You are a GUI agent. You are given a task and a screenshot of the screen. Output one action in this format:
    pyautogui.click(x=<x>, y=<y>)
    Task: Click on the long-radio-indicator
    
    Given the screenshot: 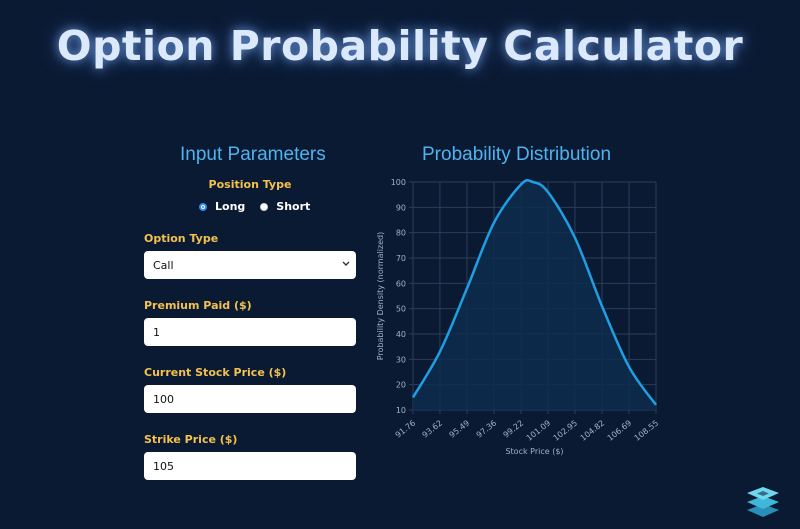 What is the action you would take?
    pyautogui.click(x=203, y=206)
    